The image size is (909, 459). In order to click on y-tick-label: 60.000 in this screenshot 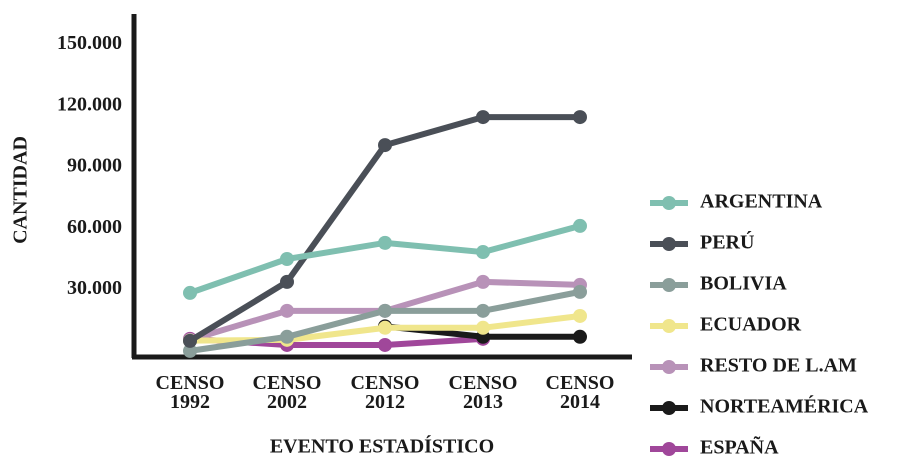, I will do `click(94, 227)`.